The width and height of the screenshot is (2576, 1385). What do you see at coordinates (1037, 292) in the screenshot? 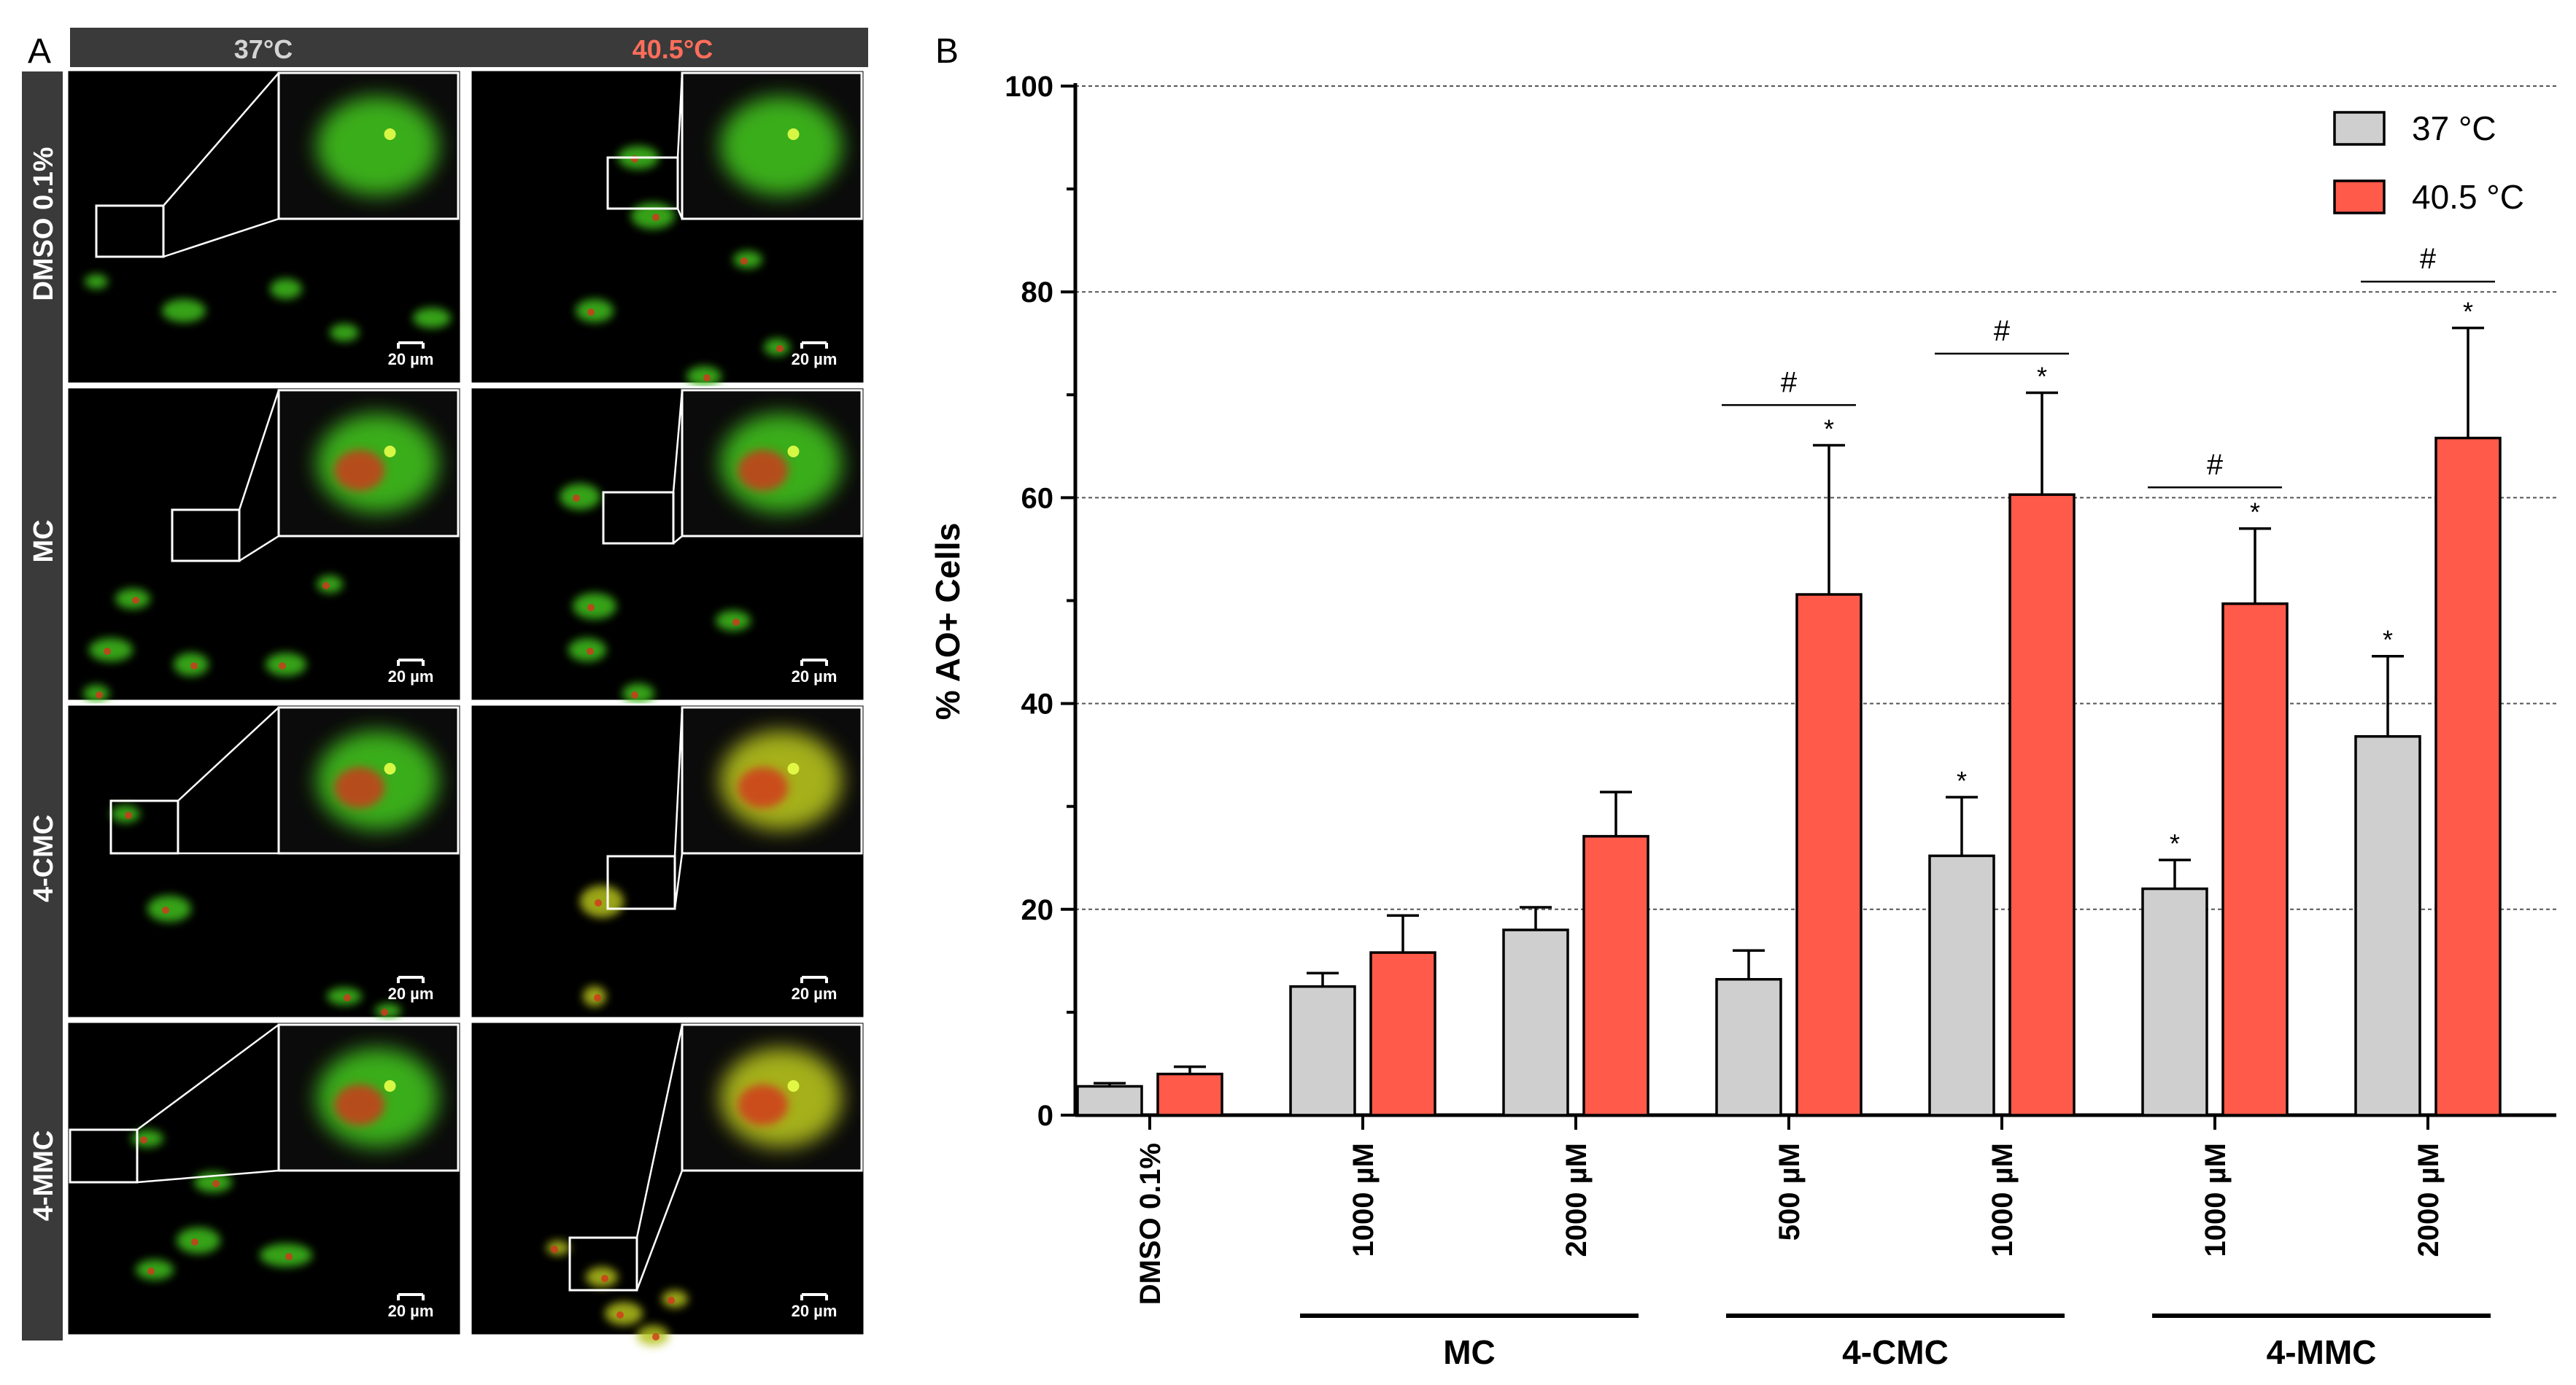
I see `y-tick-label: 80` at bounding box center [1037, 292].